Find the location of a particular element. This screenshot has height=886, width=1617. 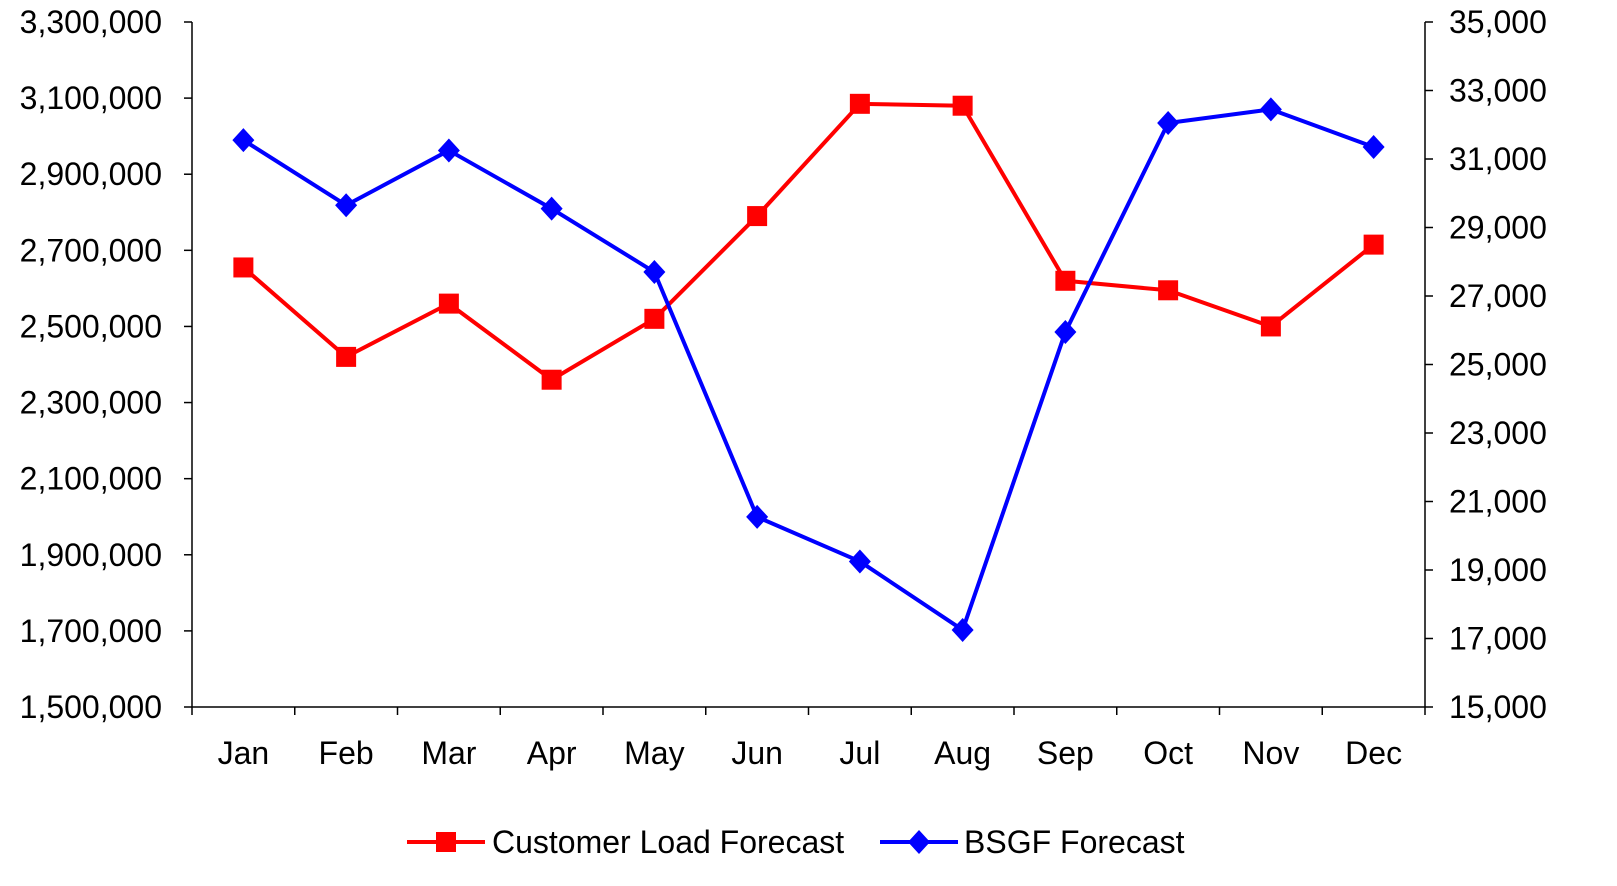

right-tick-label: 35,000 is located at coordinates (1498, 22).